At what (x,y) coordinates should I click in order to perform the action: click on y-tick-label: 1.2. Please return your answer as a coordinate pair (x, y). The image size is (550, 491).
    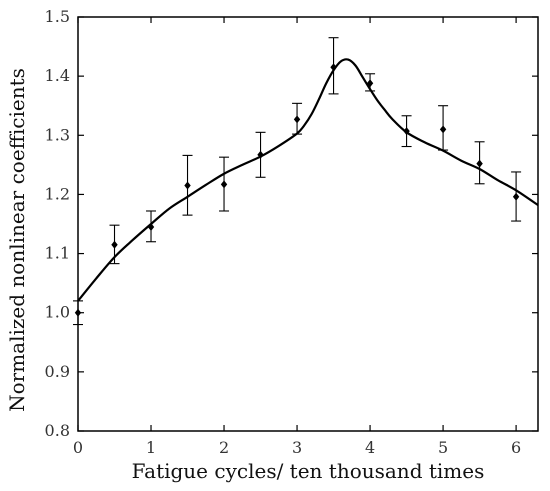
    Looking at the image, I should click on (57, 193).